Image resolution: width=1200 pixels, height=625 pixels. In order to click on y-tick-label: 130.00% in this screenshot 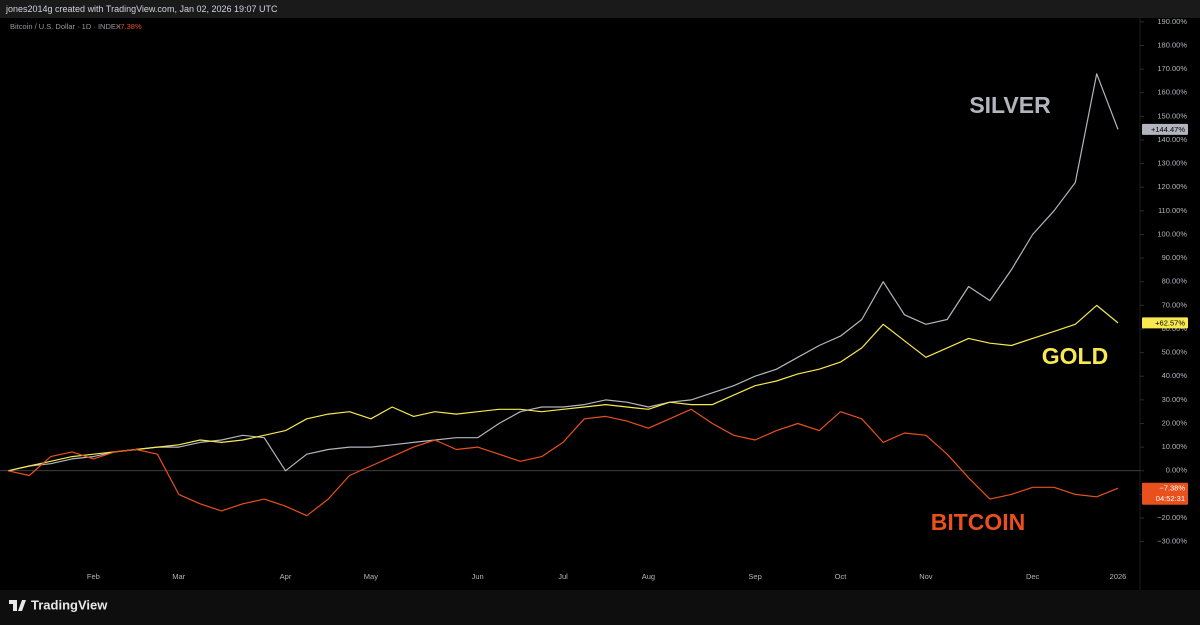, I will do `click(1172, 163)`.